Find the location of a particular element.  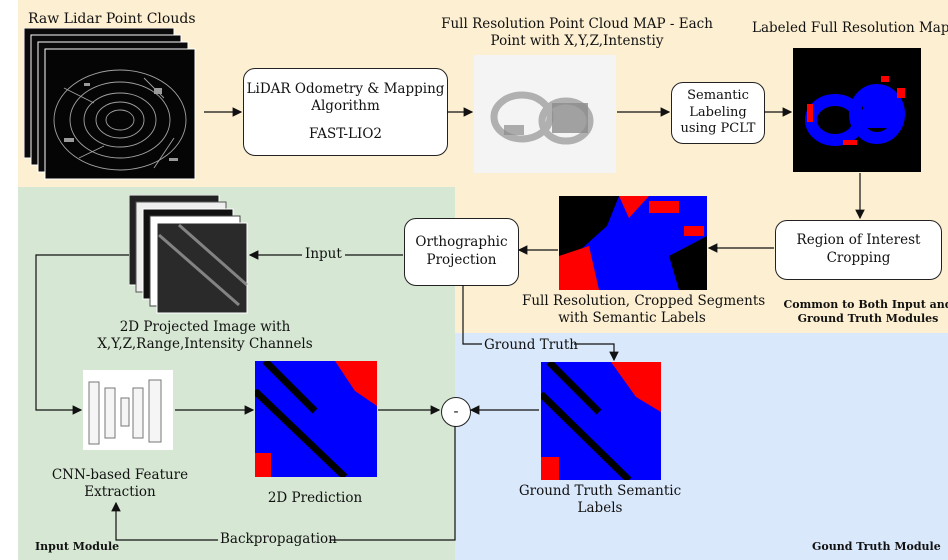

lio-line2: Algorithm is located at coordinates (345, 106).